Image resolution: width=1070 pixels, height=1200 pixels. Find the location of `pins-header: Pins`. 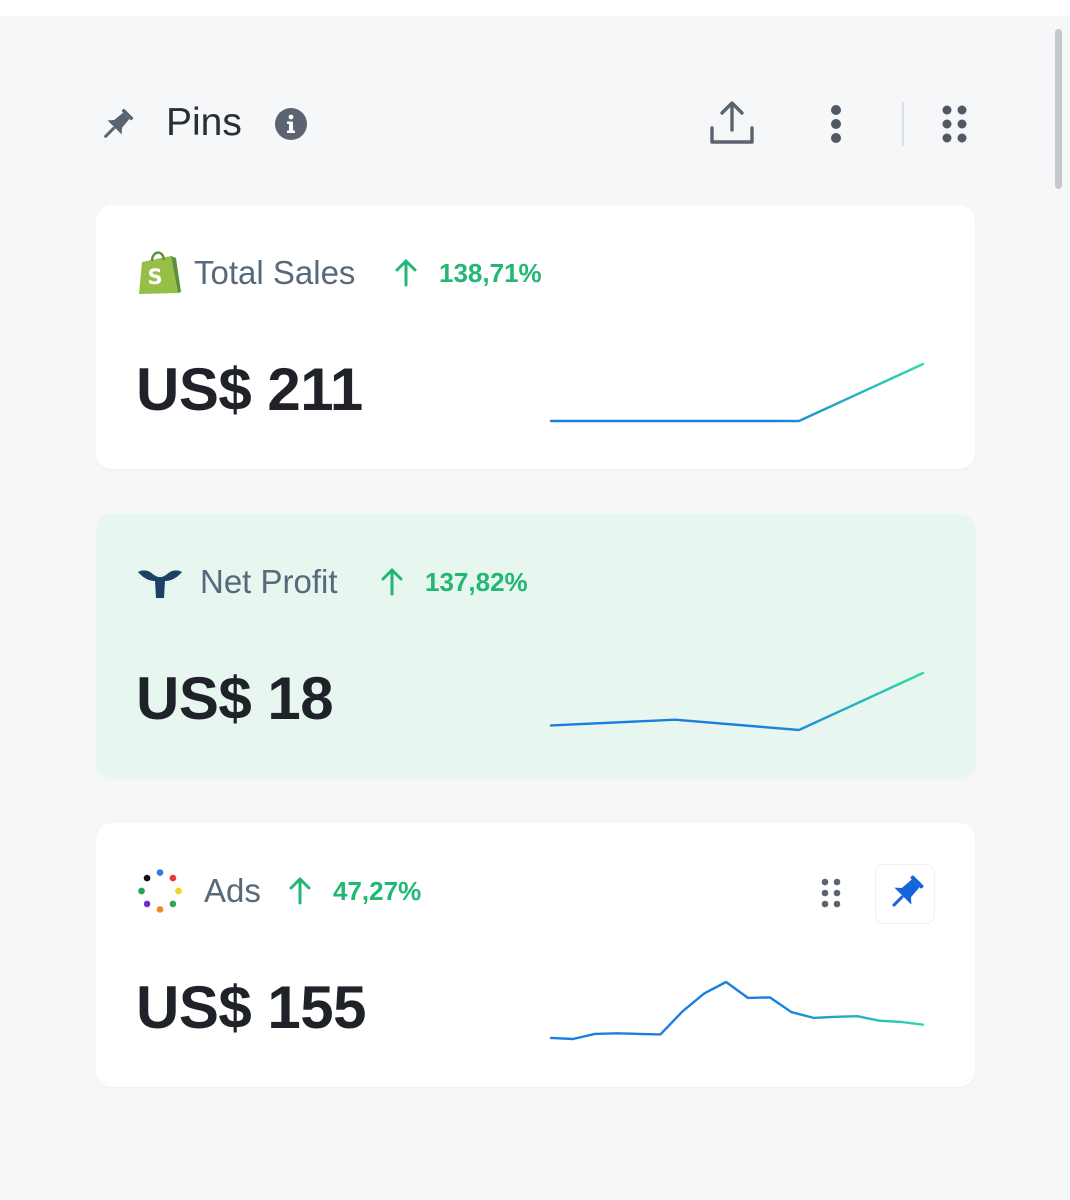

pins-header: Pins is located at coordinates (534, 124).